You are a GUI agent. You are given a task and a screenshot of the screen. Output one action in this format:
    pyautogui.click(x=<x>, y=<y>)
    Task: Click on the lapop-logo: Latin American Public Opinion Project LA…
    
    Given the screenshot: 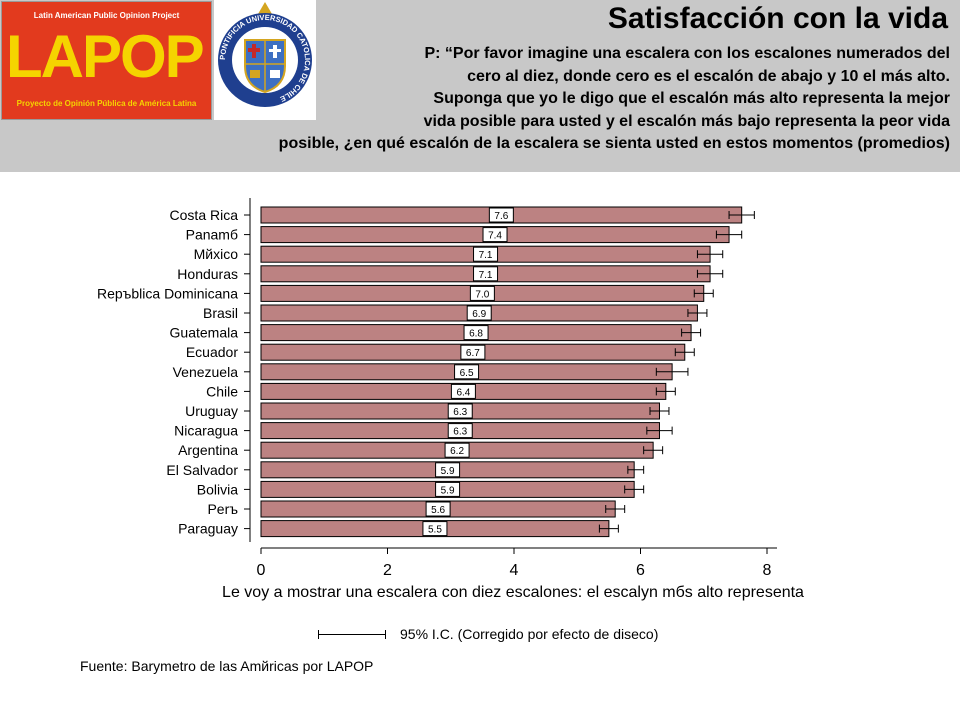 What is the action you would take?
    pyautogui.click(x=106, y=60)
    